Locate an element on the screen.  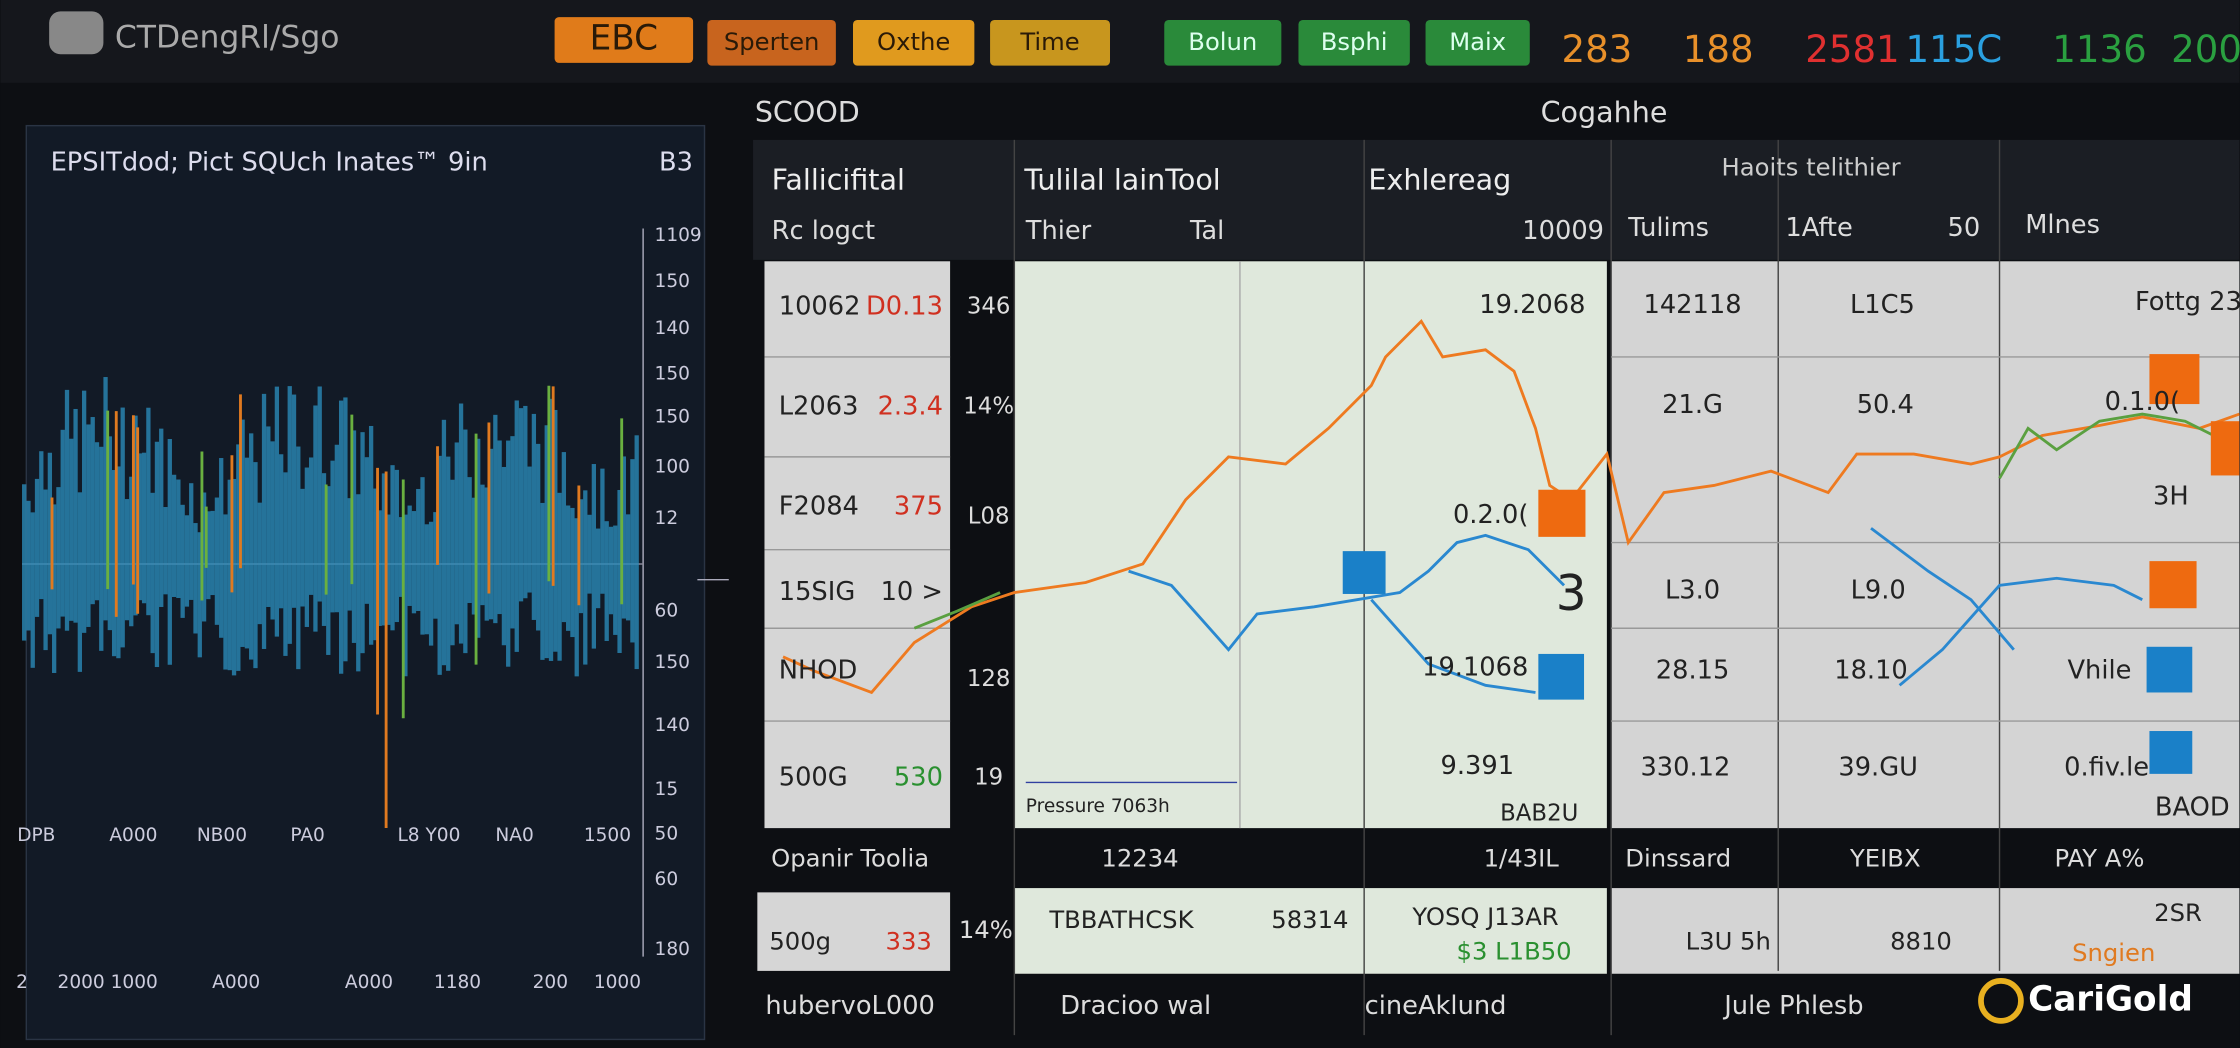
table-text: Vhile is located at coordinates (2099, 671).